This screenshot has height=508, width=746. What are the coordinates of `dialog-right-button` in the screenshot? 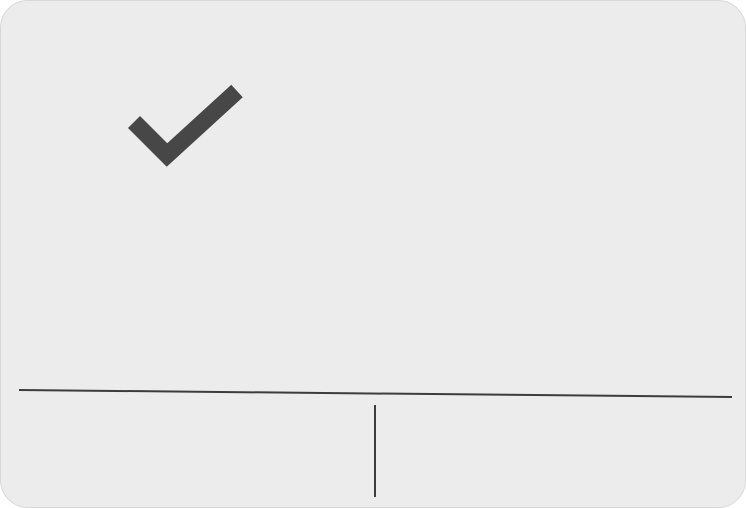 It's located at (553, 446).